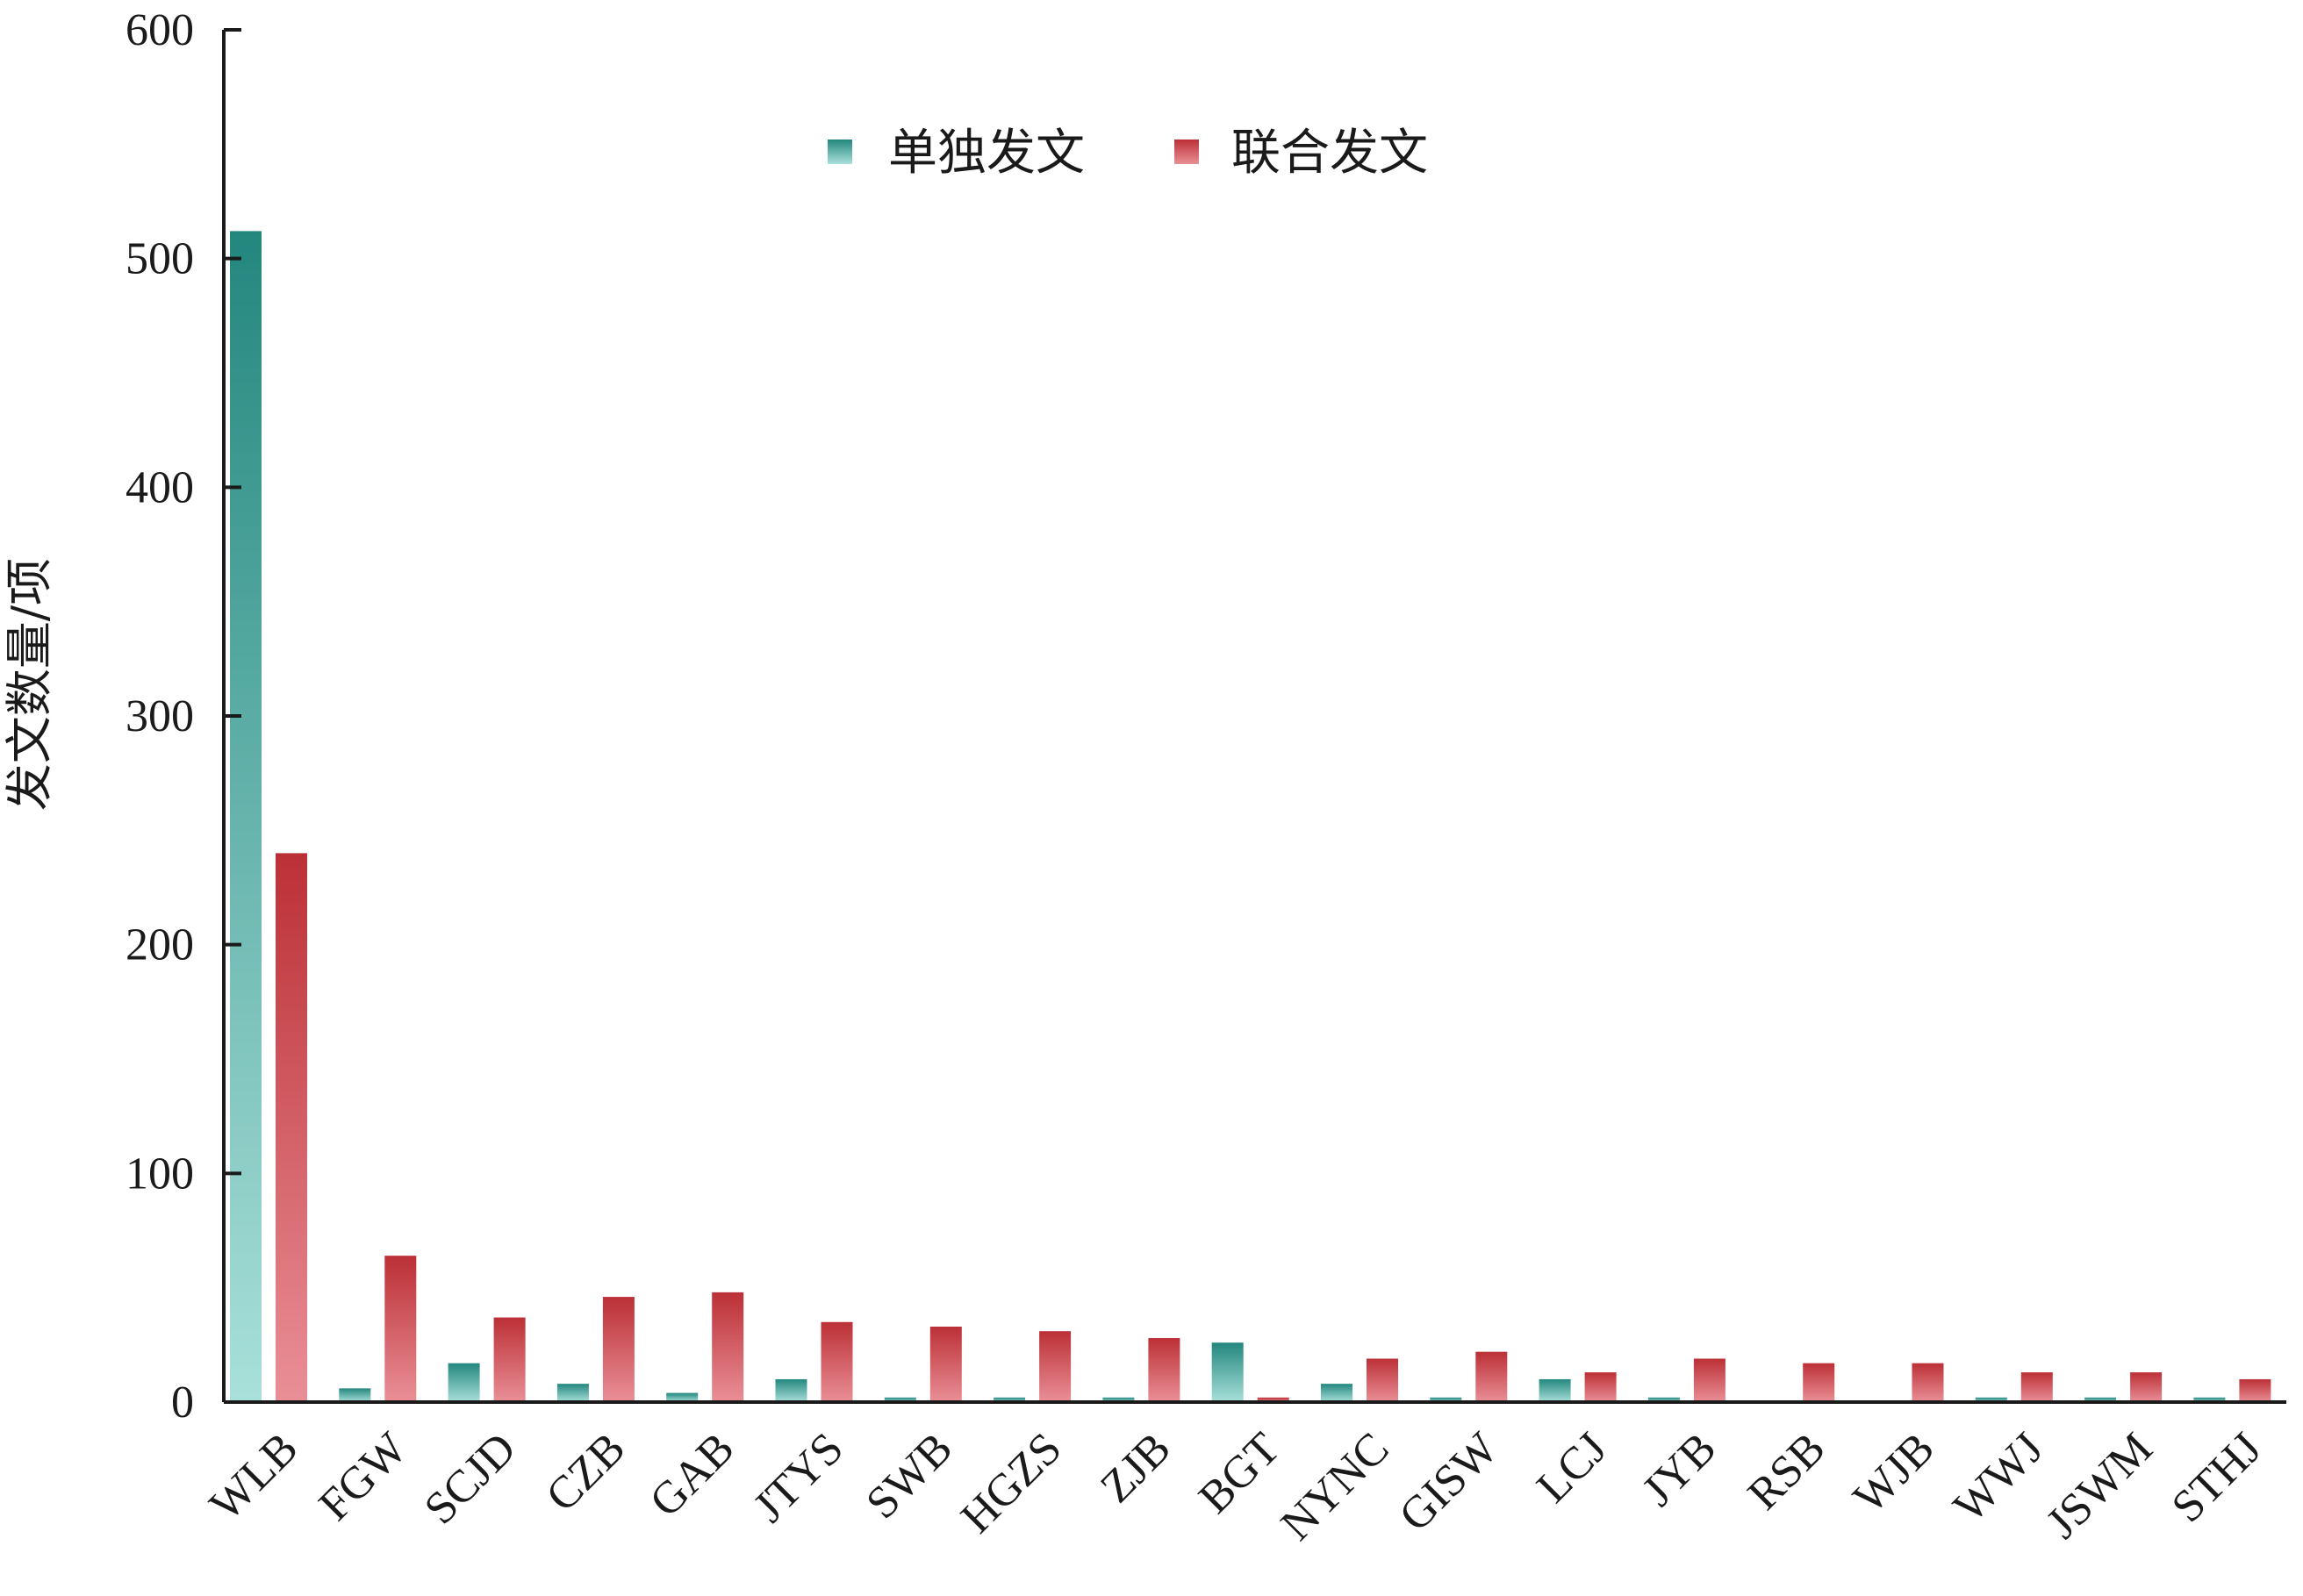 This screenshot has width=2303, height=1596. Describe the element at coordinates (29, 684) in the screenshot. I see `y-axis-label: 发文数量/项` at that location.